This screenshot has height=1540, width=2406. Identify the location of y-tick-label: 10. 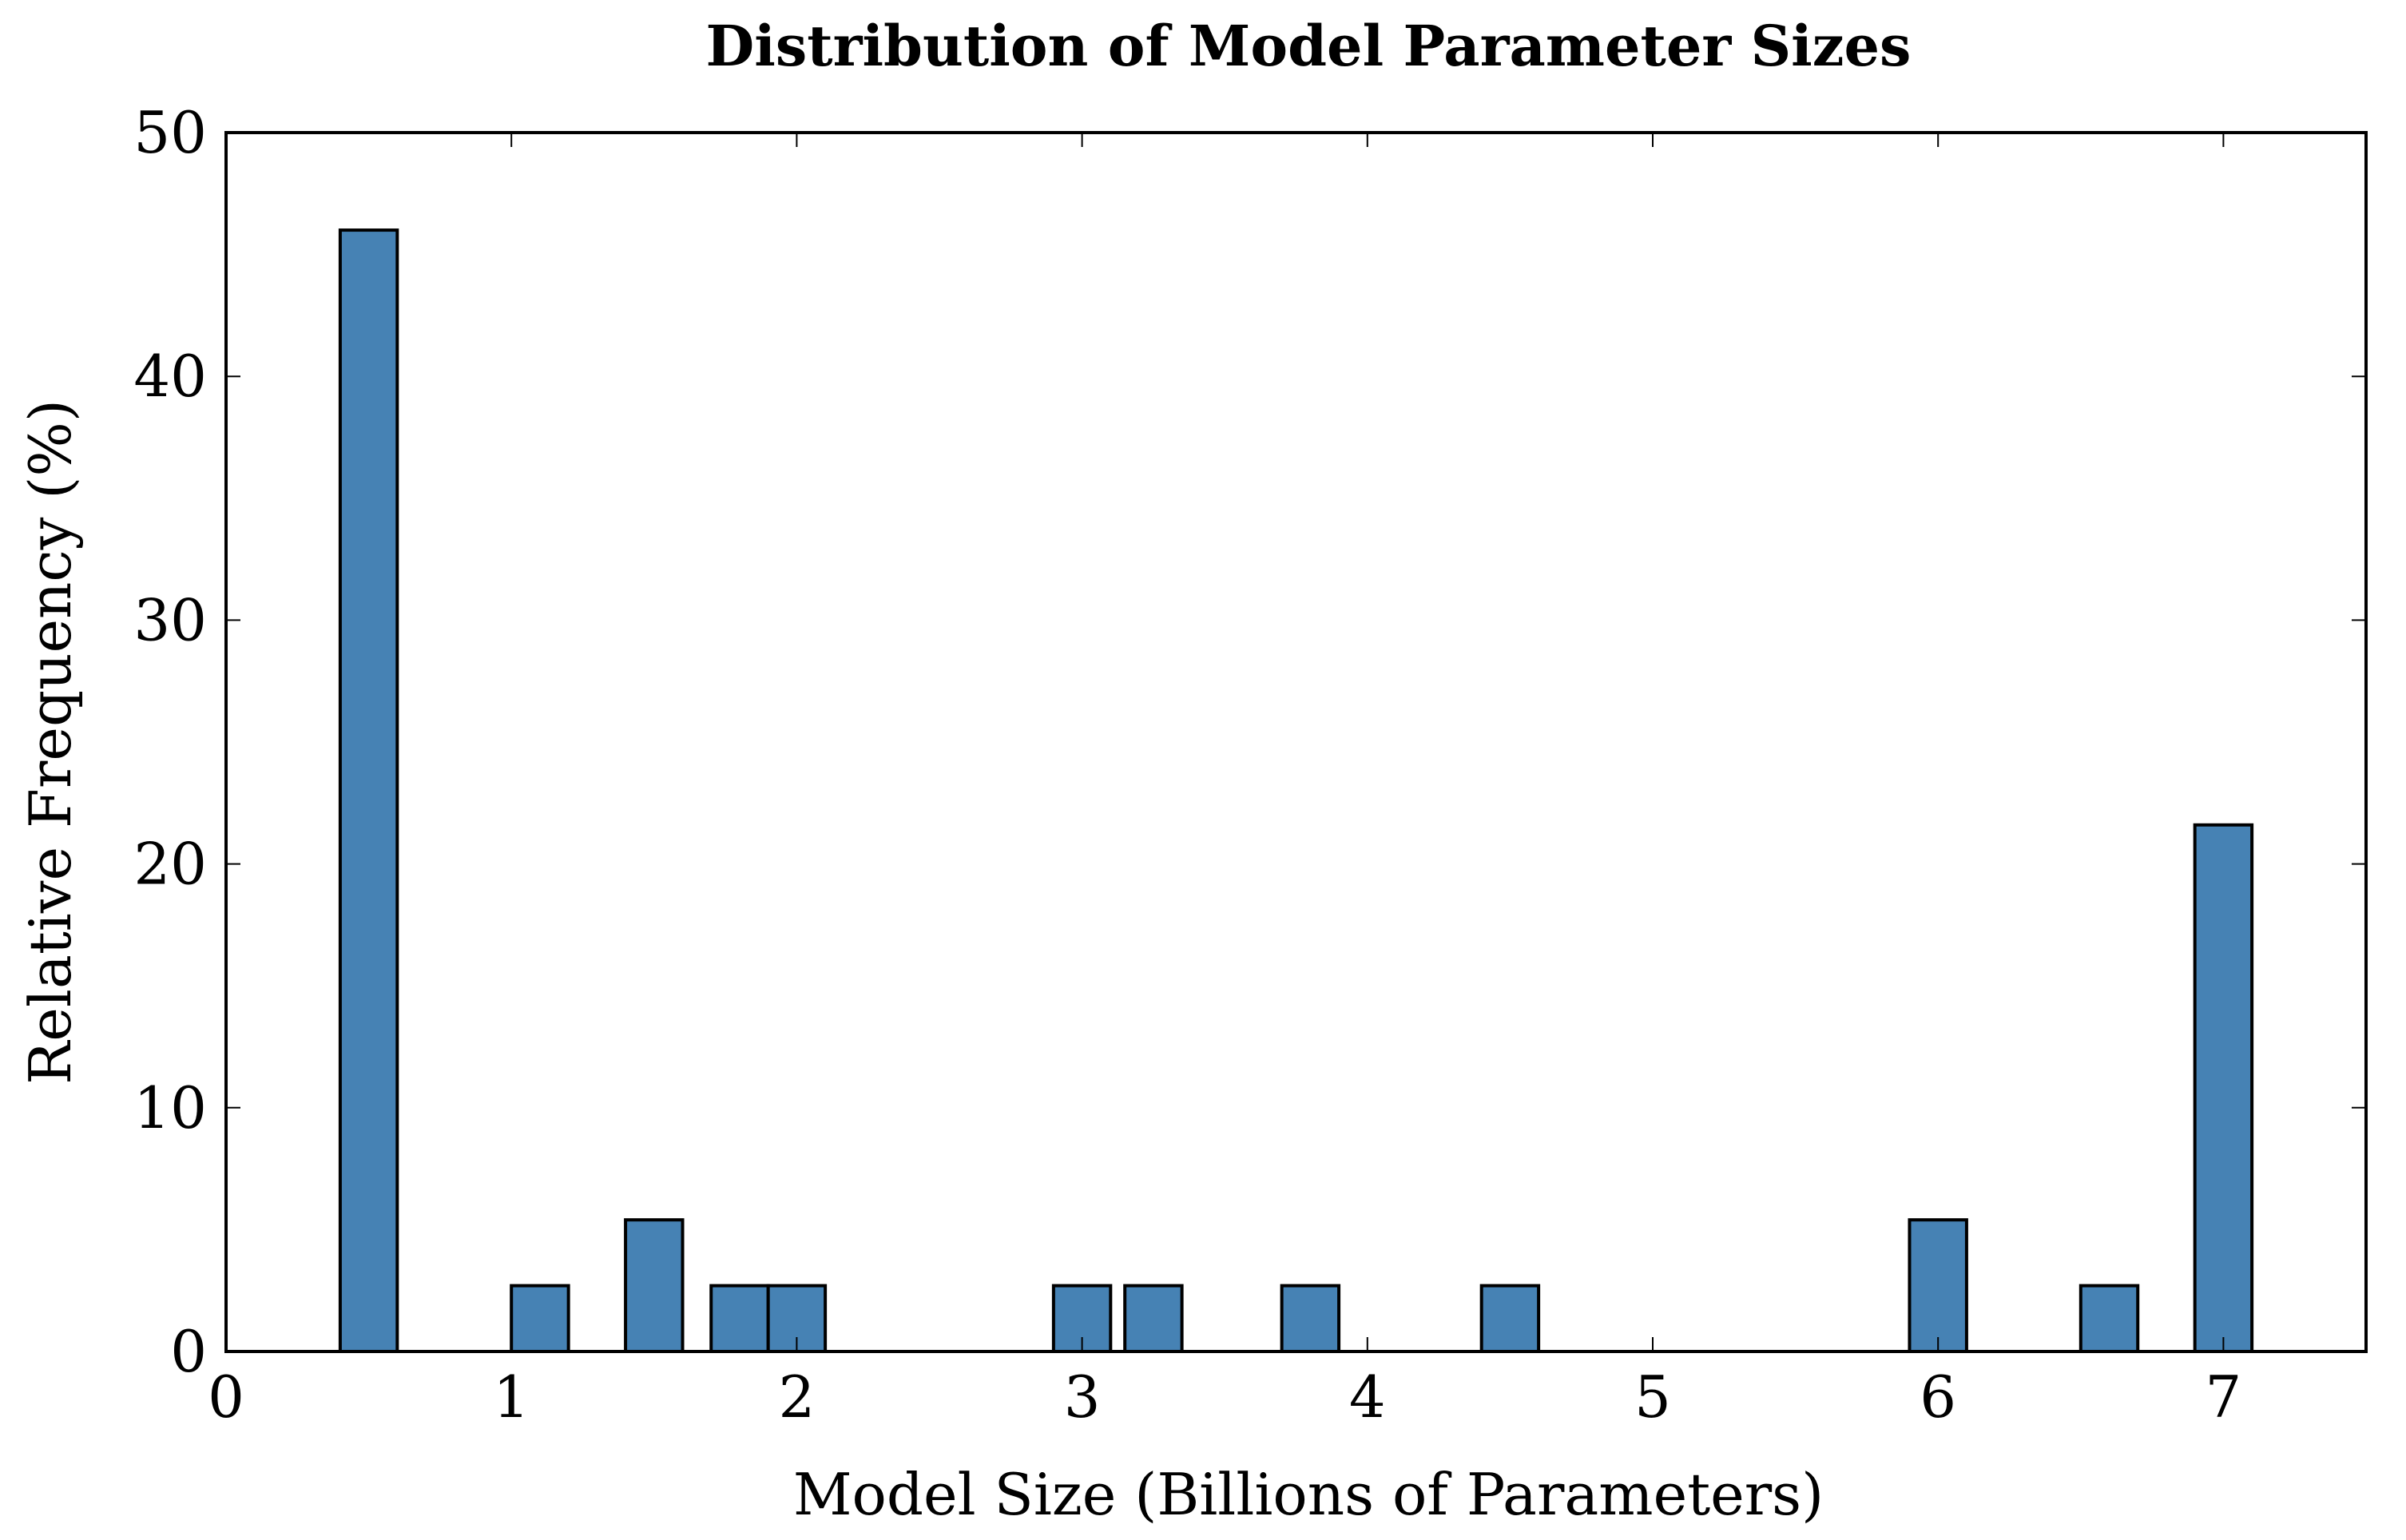
(170, 1107).